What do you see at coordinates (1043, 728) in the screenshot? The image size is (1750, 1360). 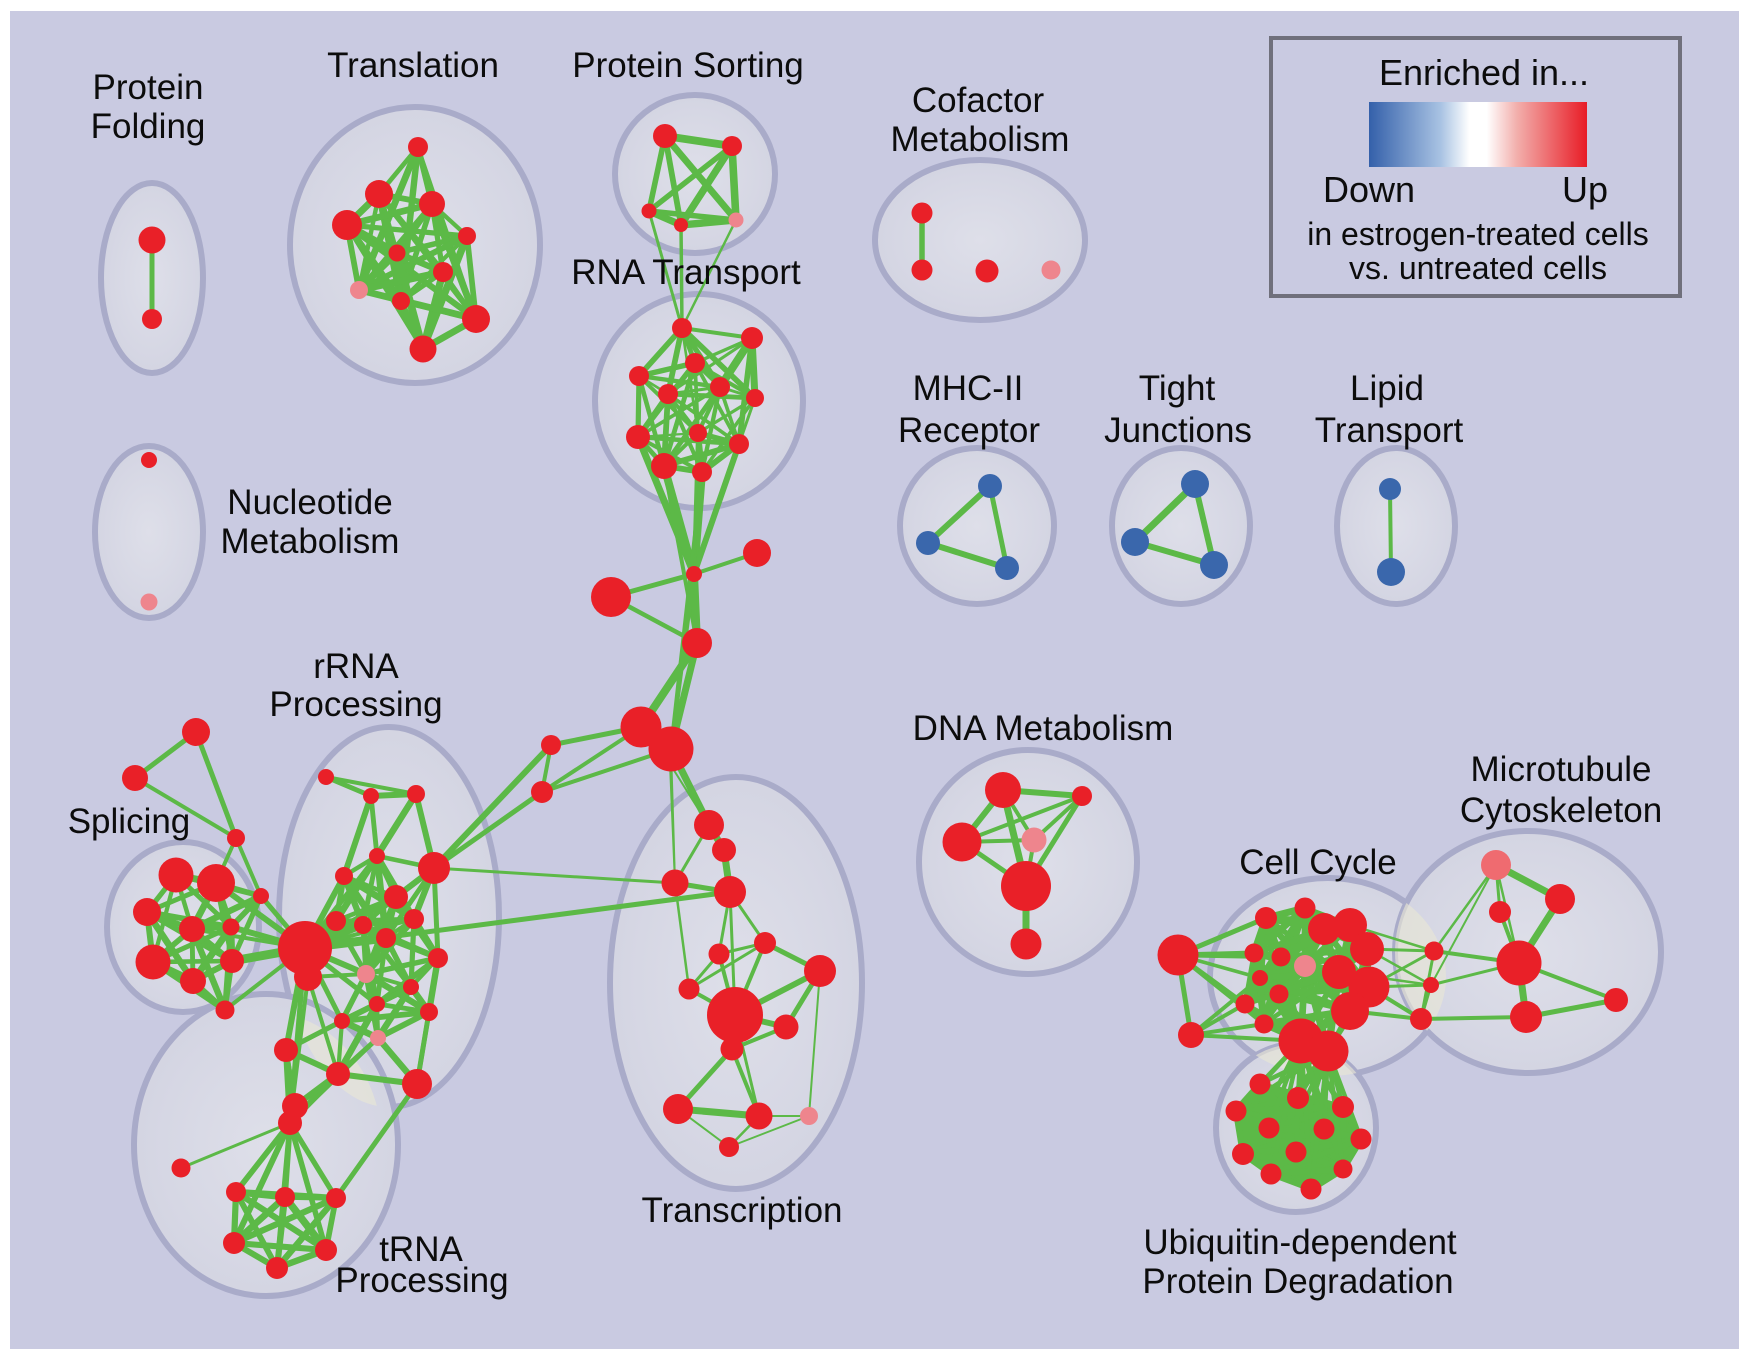 I see `svg-text: DNA Metabolism` at bounding box center [1043, 728].